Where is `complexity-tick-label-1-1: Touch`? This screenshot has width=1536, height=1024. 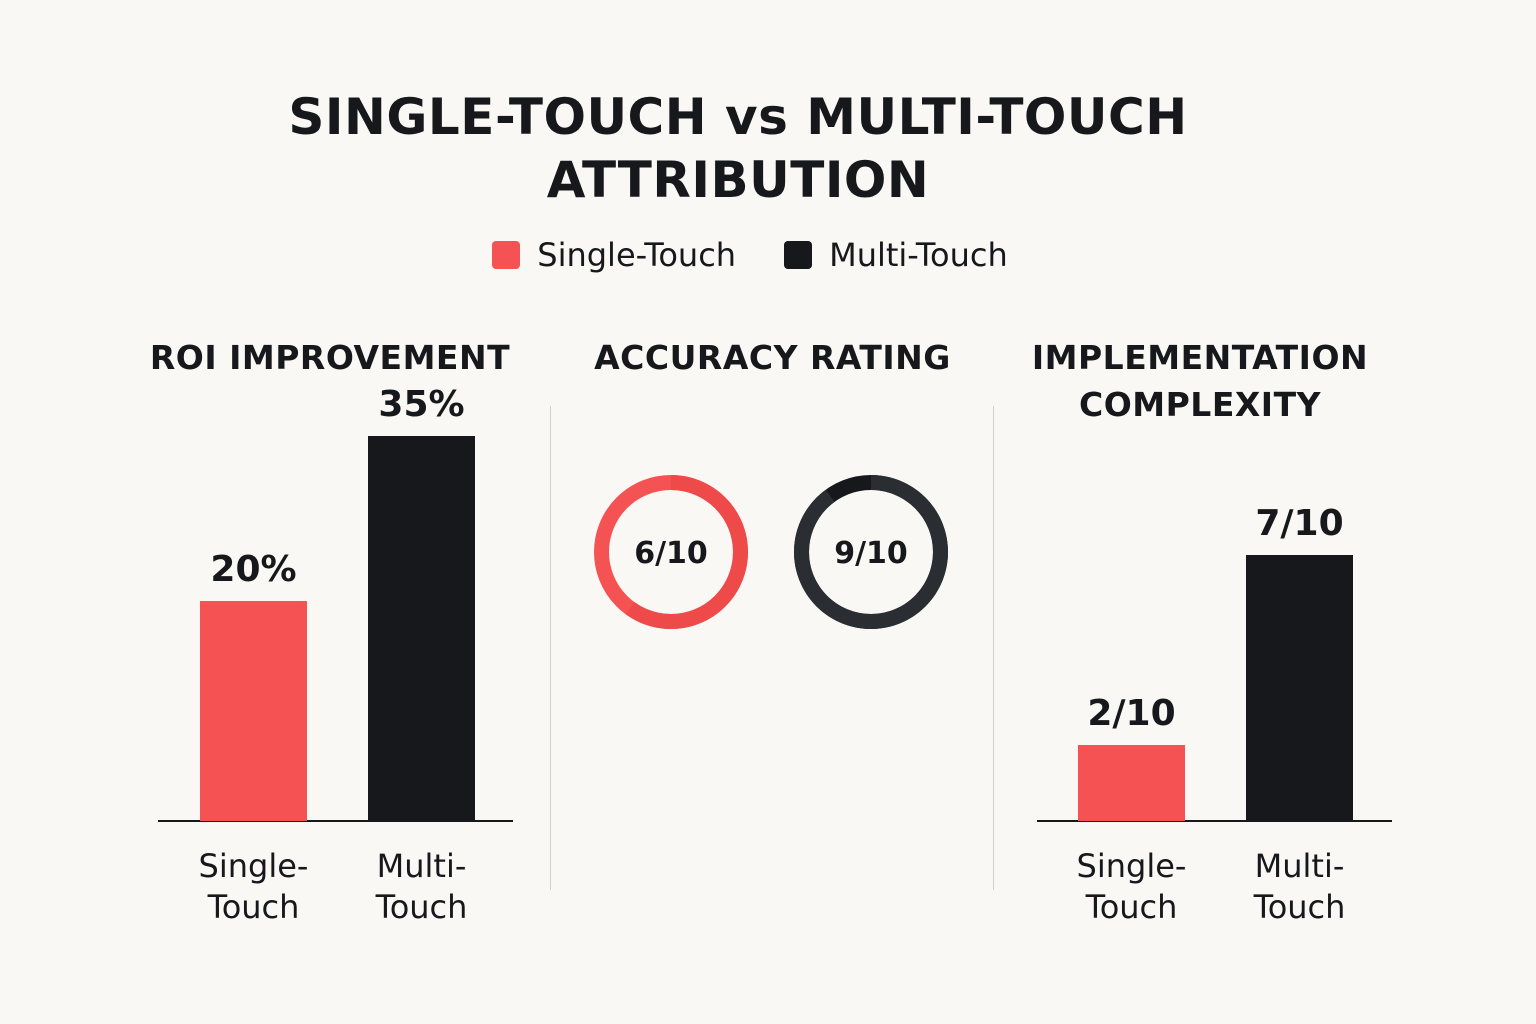
complexity-tick-label-1-1: Touch is located at coordinates (1299, 907).